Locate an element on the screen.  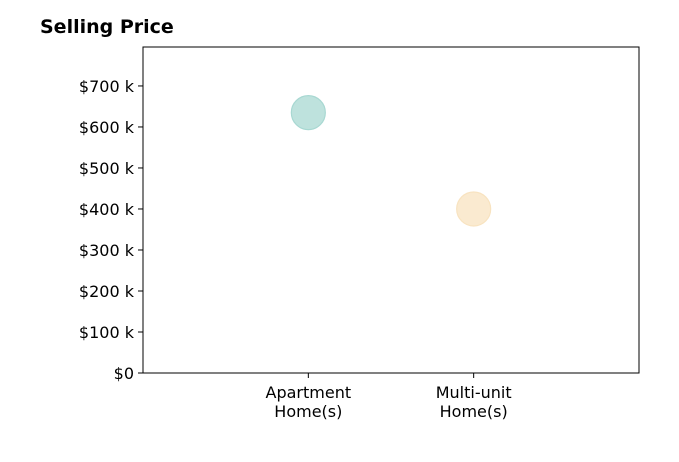
chart-title: Selling Price is located at coordinates (107, 27).